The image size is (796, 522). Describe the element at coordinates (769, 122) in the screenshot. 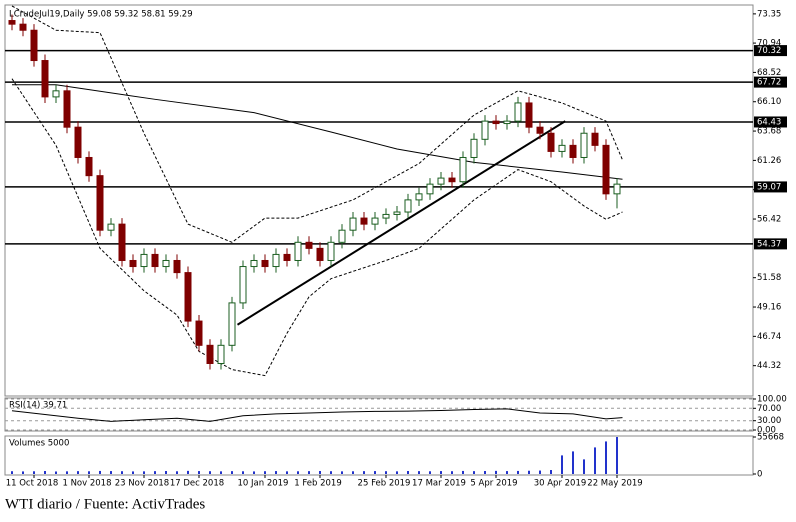

I see `level-label: 64.43` at that location.